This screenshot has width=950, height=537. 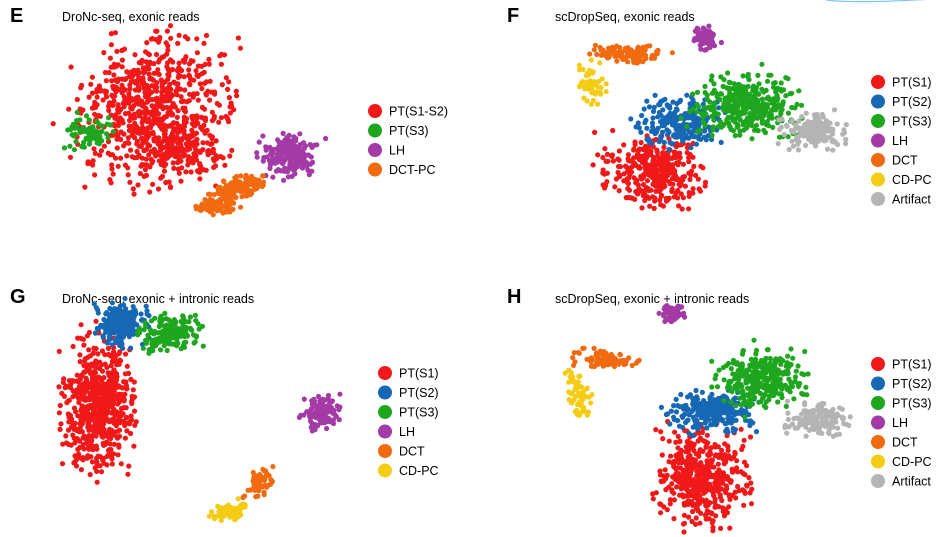 I want to click on panel-letter-h: H, so click(x=514, y=297).